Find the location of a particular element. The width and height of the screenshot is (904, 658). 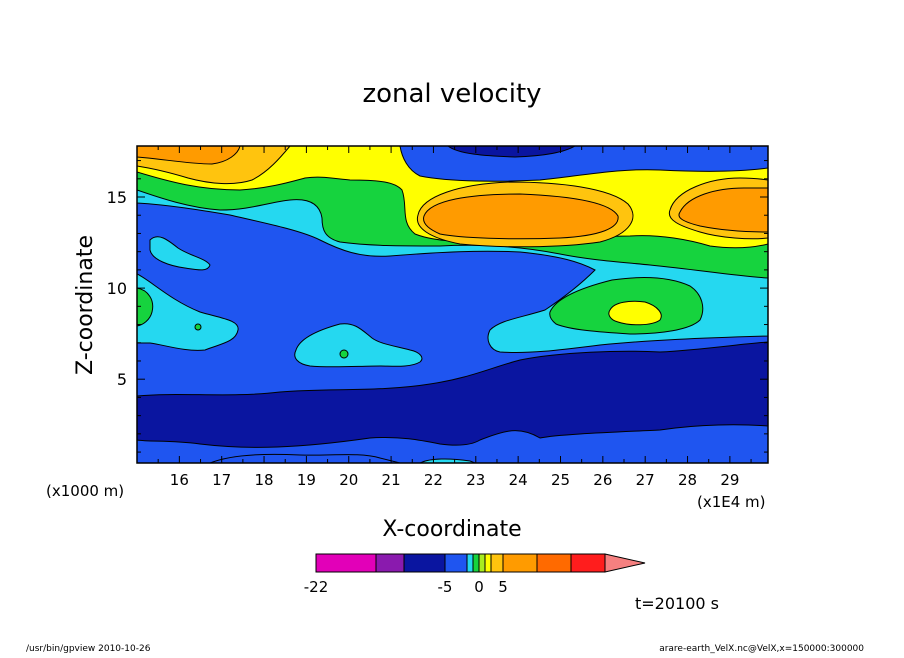

field-layer-orange-center is located at coordinates (521, 216).